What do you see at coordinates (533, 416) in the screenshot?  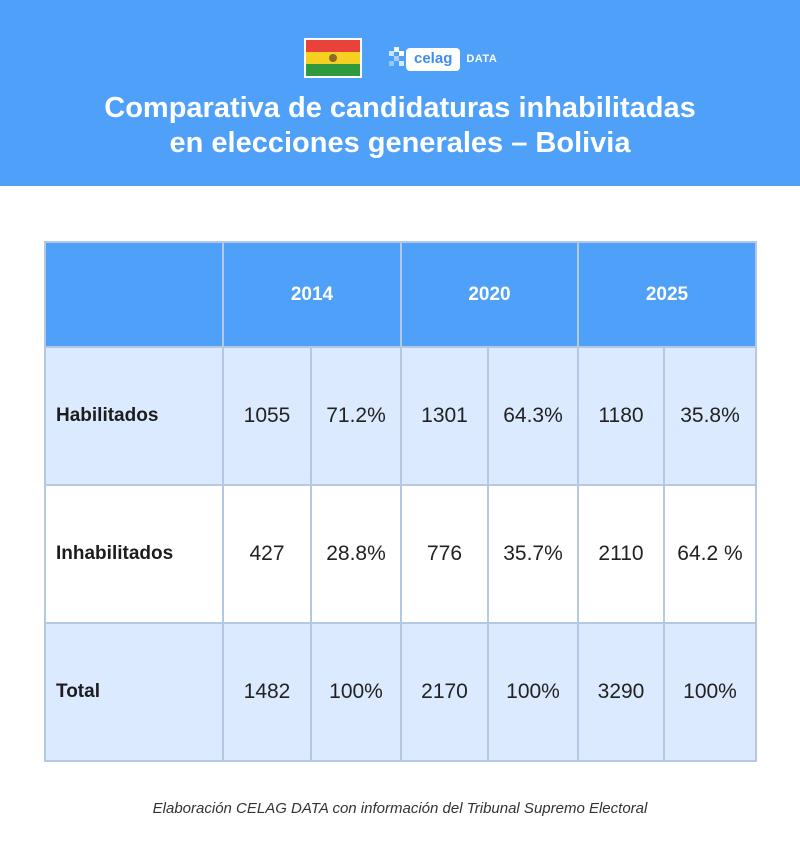 I see `cell-2020-percent: 64.3%` at bounding box center [533, 416].